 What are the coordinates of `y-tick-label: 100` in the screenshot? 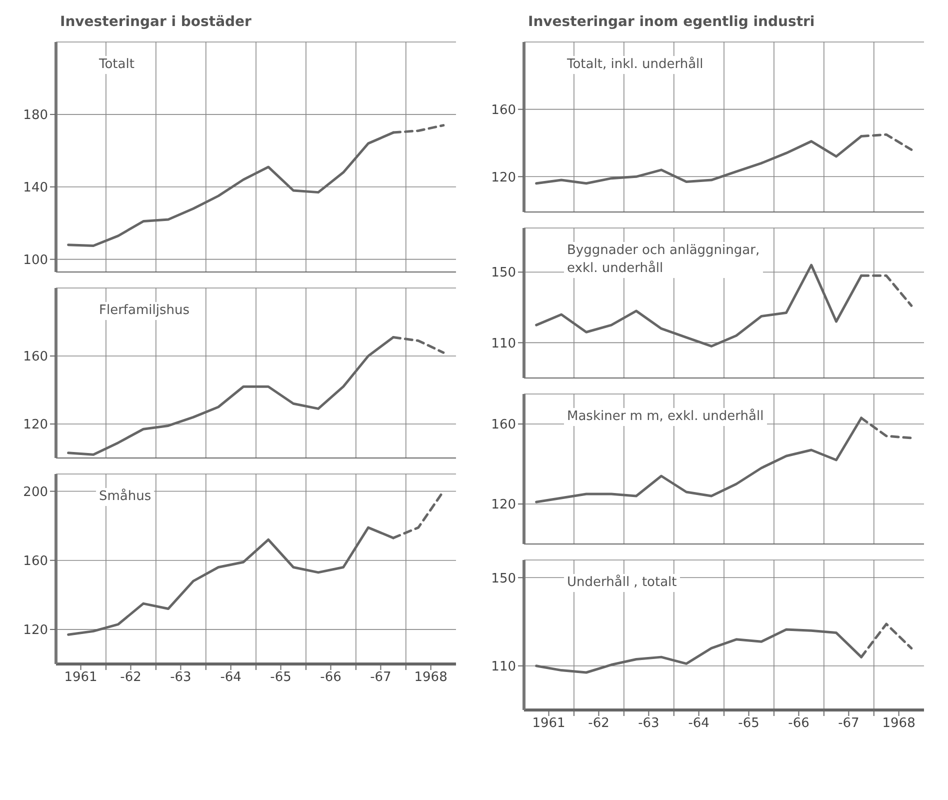 It's located at (35, 260).